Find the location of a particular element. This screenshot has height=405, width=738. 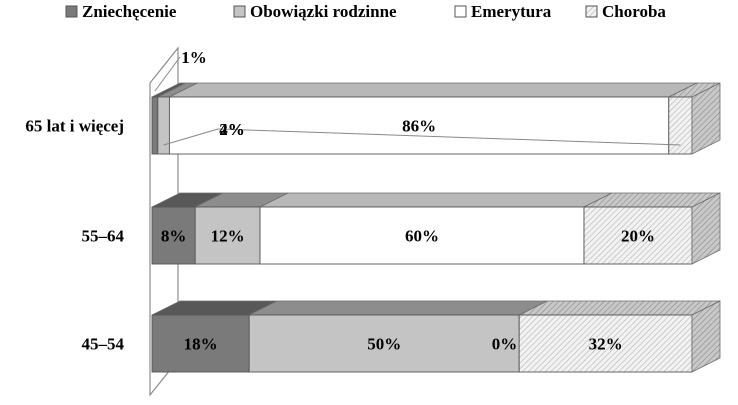

legend-label-zniechecenie: Zniechęcenie is located at coordinates (129, 11).